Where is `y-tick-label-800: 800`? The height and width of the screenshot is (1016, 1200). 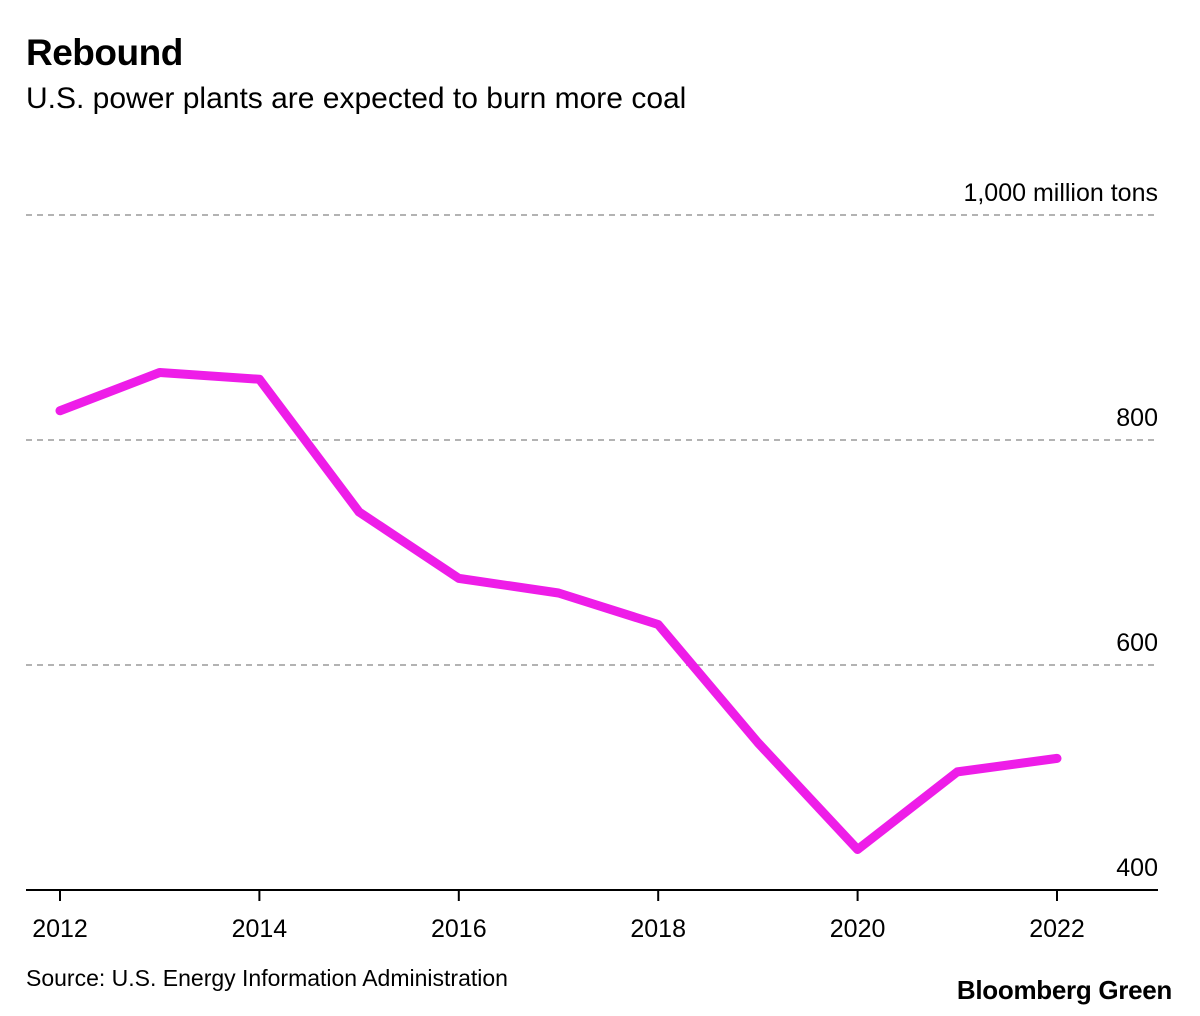 y-tick-label-800: 800 is located at coordinates (1137, 418).